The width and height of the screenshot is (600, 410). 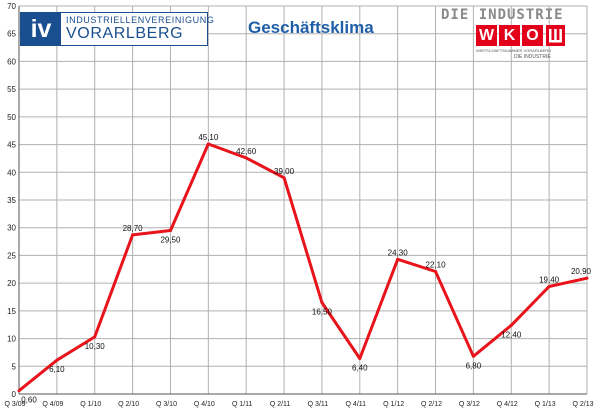 I want to click on x-tick-label: Q 2/10, so click(x=128, y=404).